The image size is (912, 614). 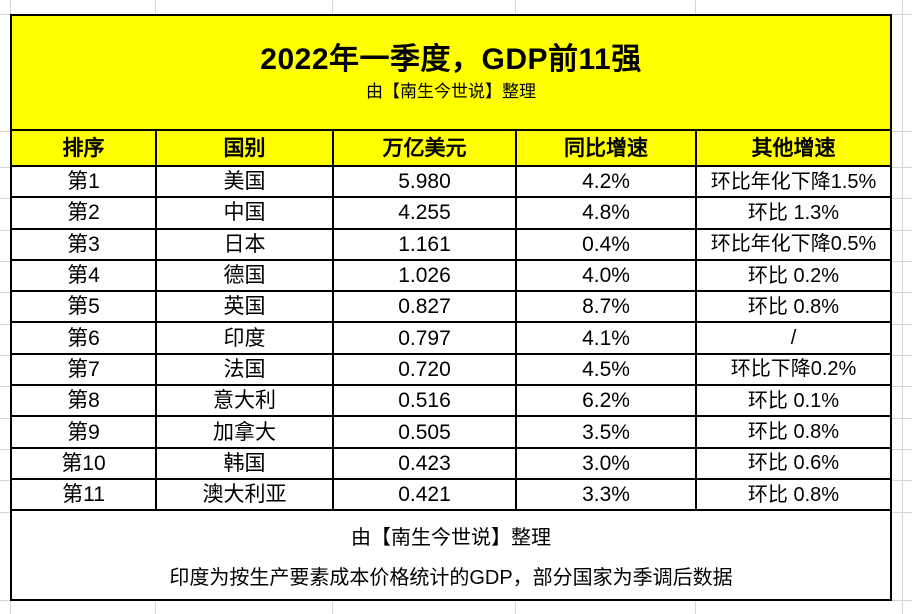 I want to click on table-cell: 6.2%, so click(x=607, y=401).